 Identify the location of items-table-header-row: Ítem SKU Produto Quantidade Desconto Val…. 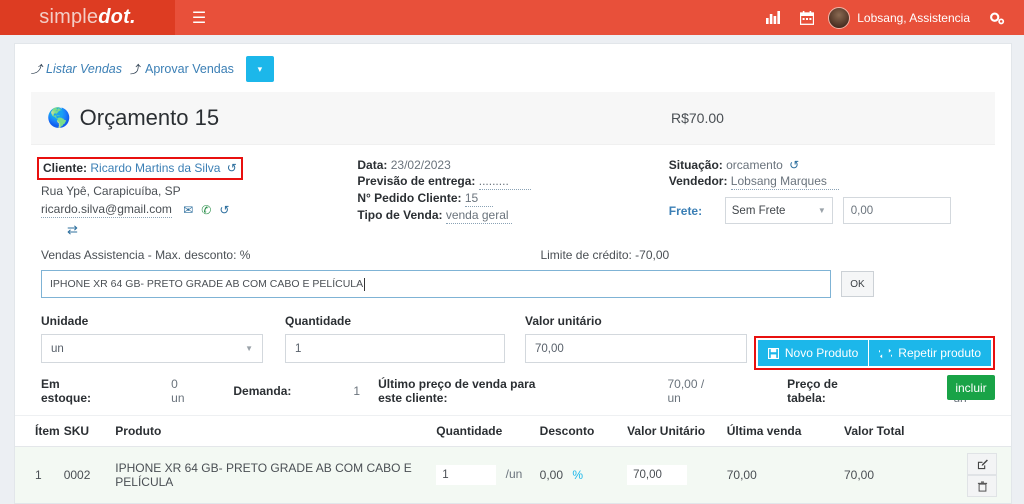
(513, 431).